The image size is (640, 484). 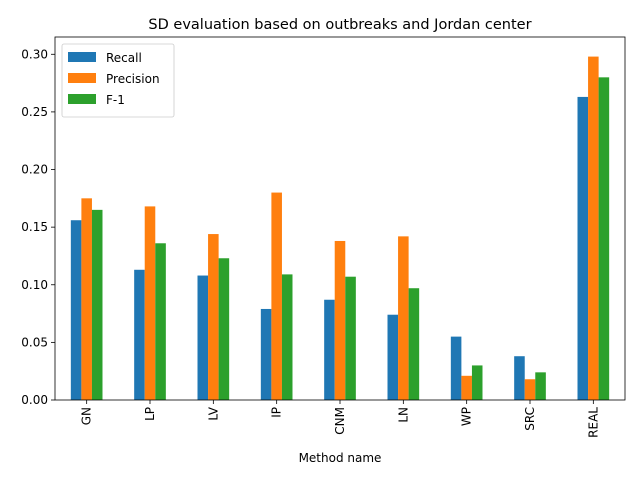 I want to click on y-tick-label: 0.30, so click(x=34, y=54).